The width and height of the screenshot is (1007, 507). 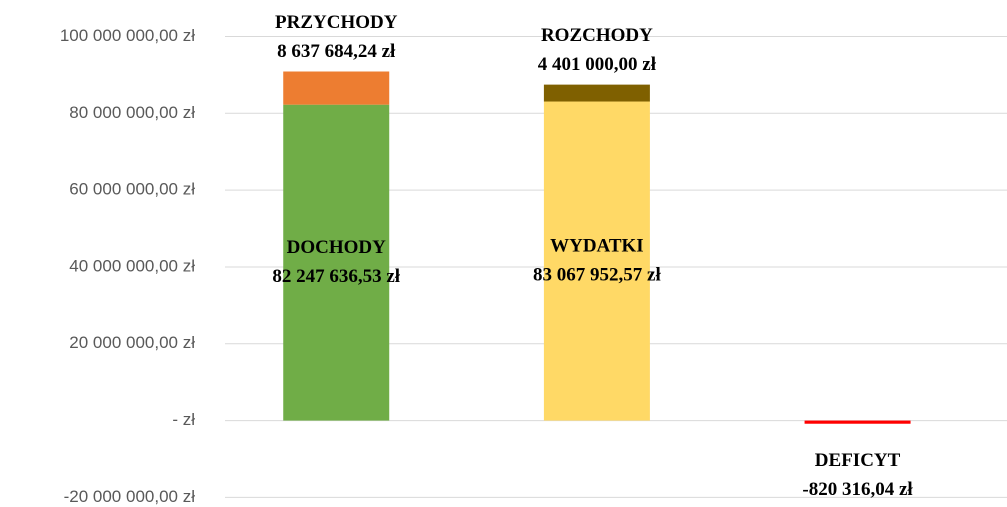 What do you see at coordinates (183, 419) in the screenshot?
I see `y-tick-label: - zł` at bounding box center [183, 419].